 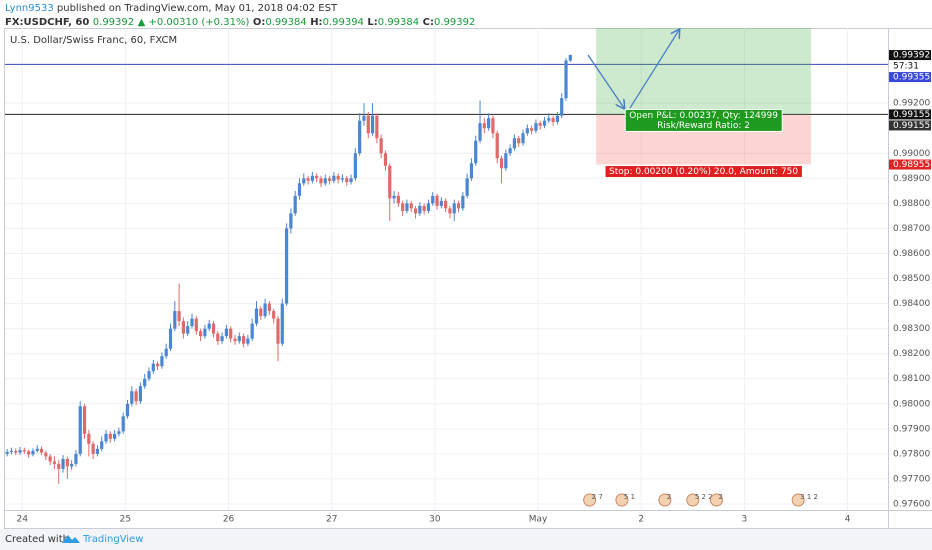 I want to click on stop-label: Stop: 0.00200 (0.20%) 20.0, Amount: 750, so click(x=703, y=172).